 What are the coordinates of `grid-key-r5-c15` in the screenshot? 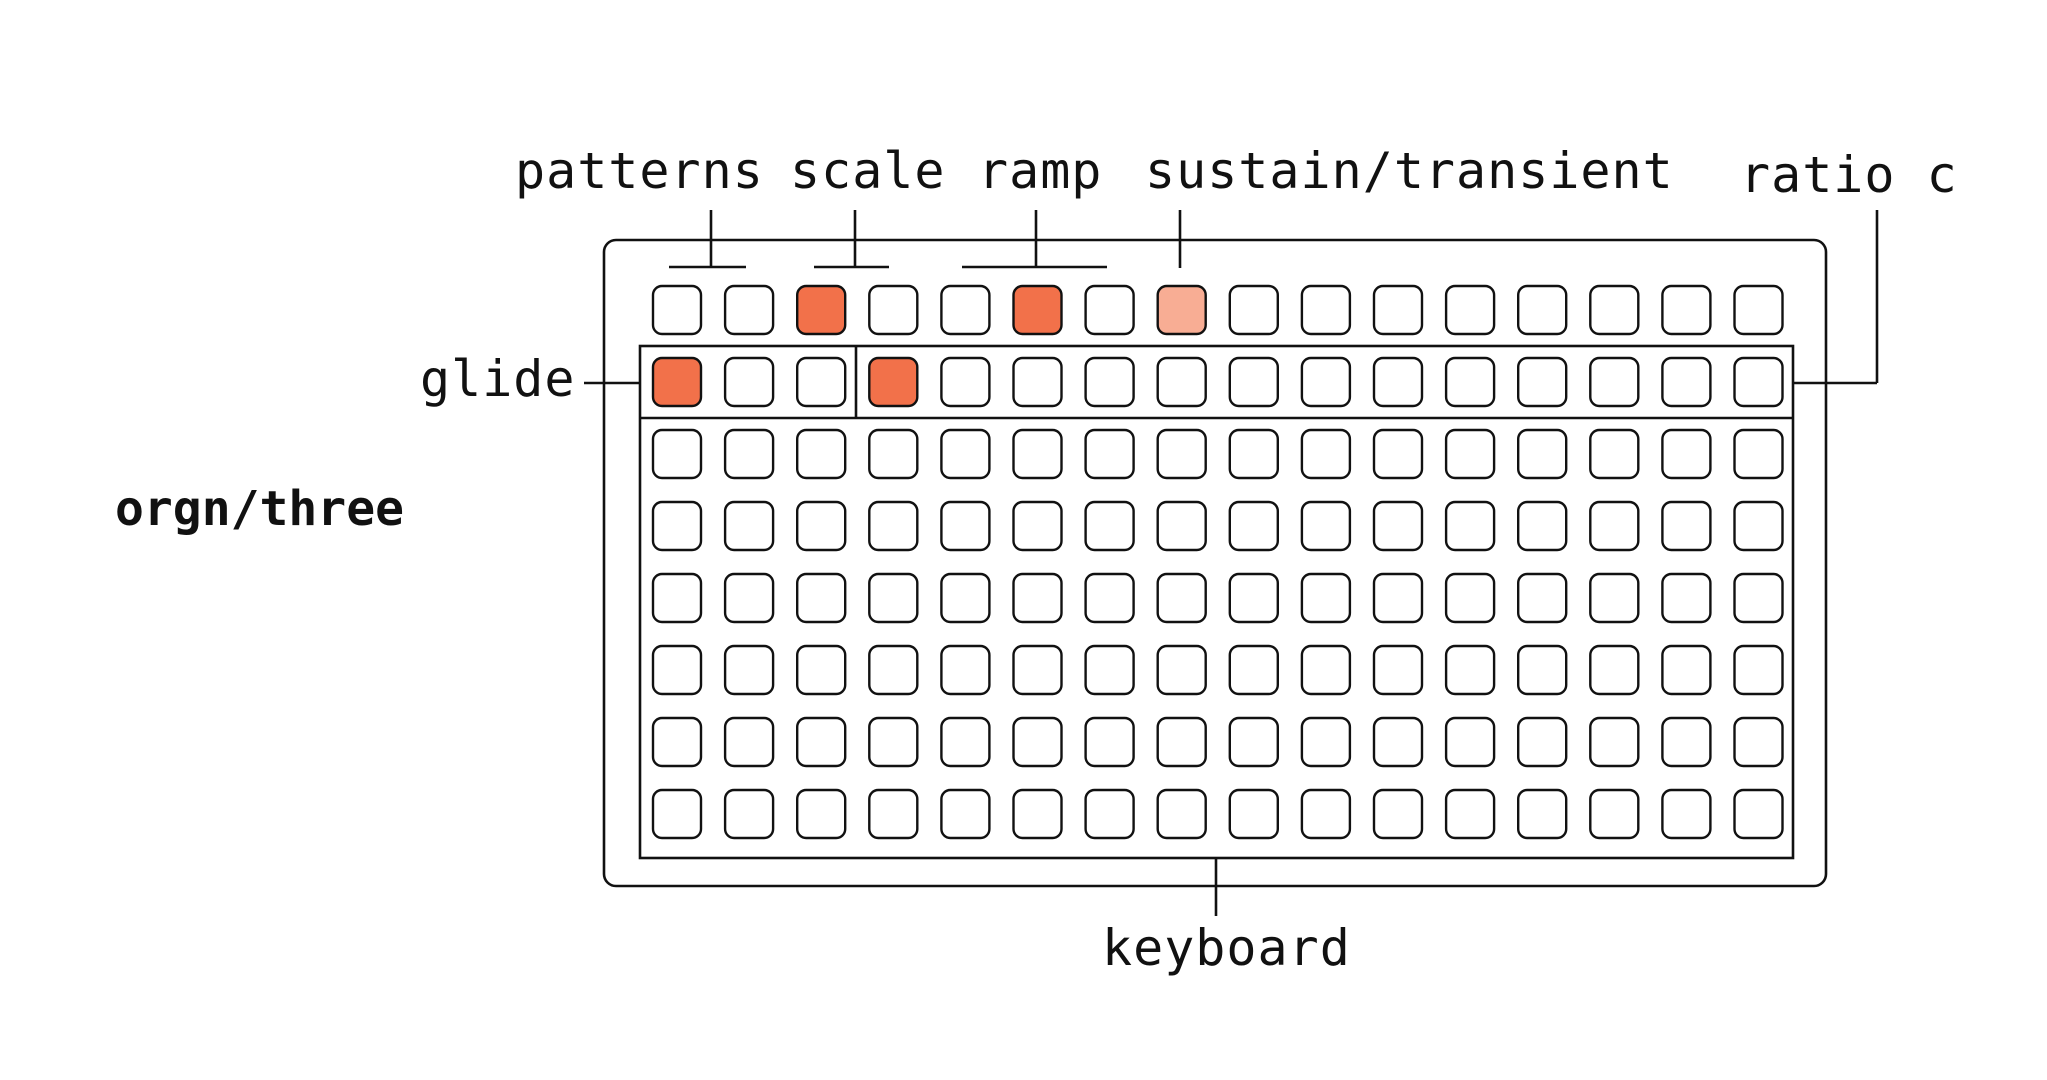 It's located at (1686, 598).